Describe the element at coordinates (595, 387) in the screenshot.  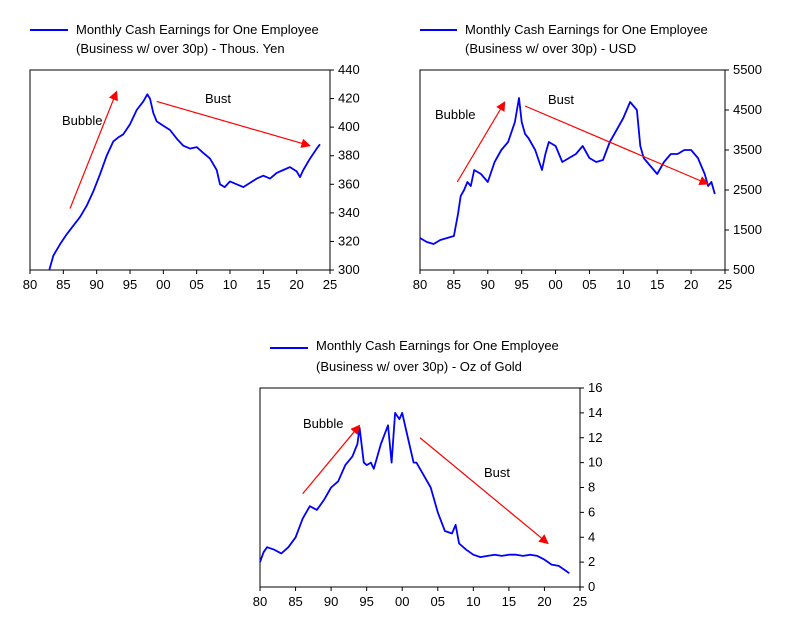
I see `y-tick-label: 16` at that location.